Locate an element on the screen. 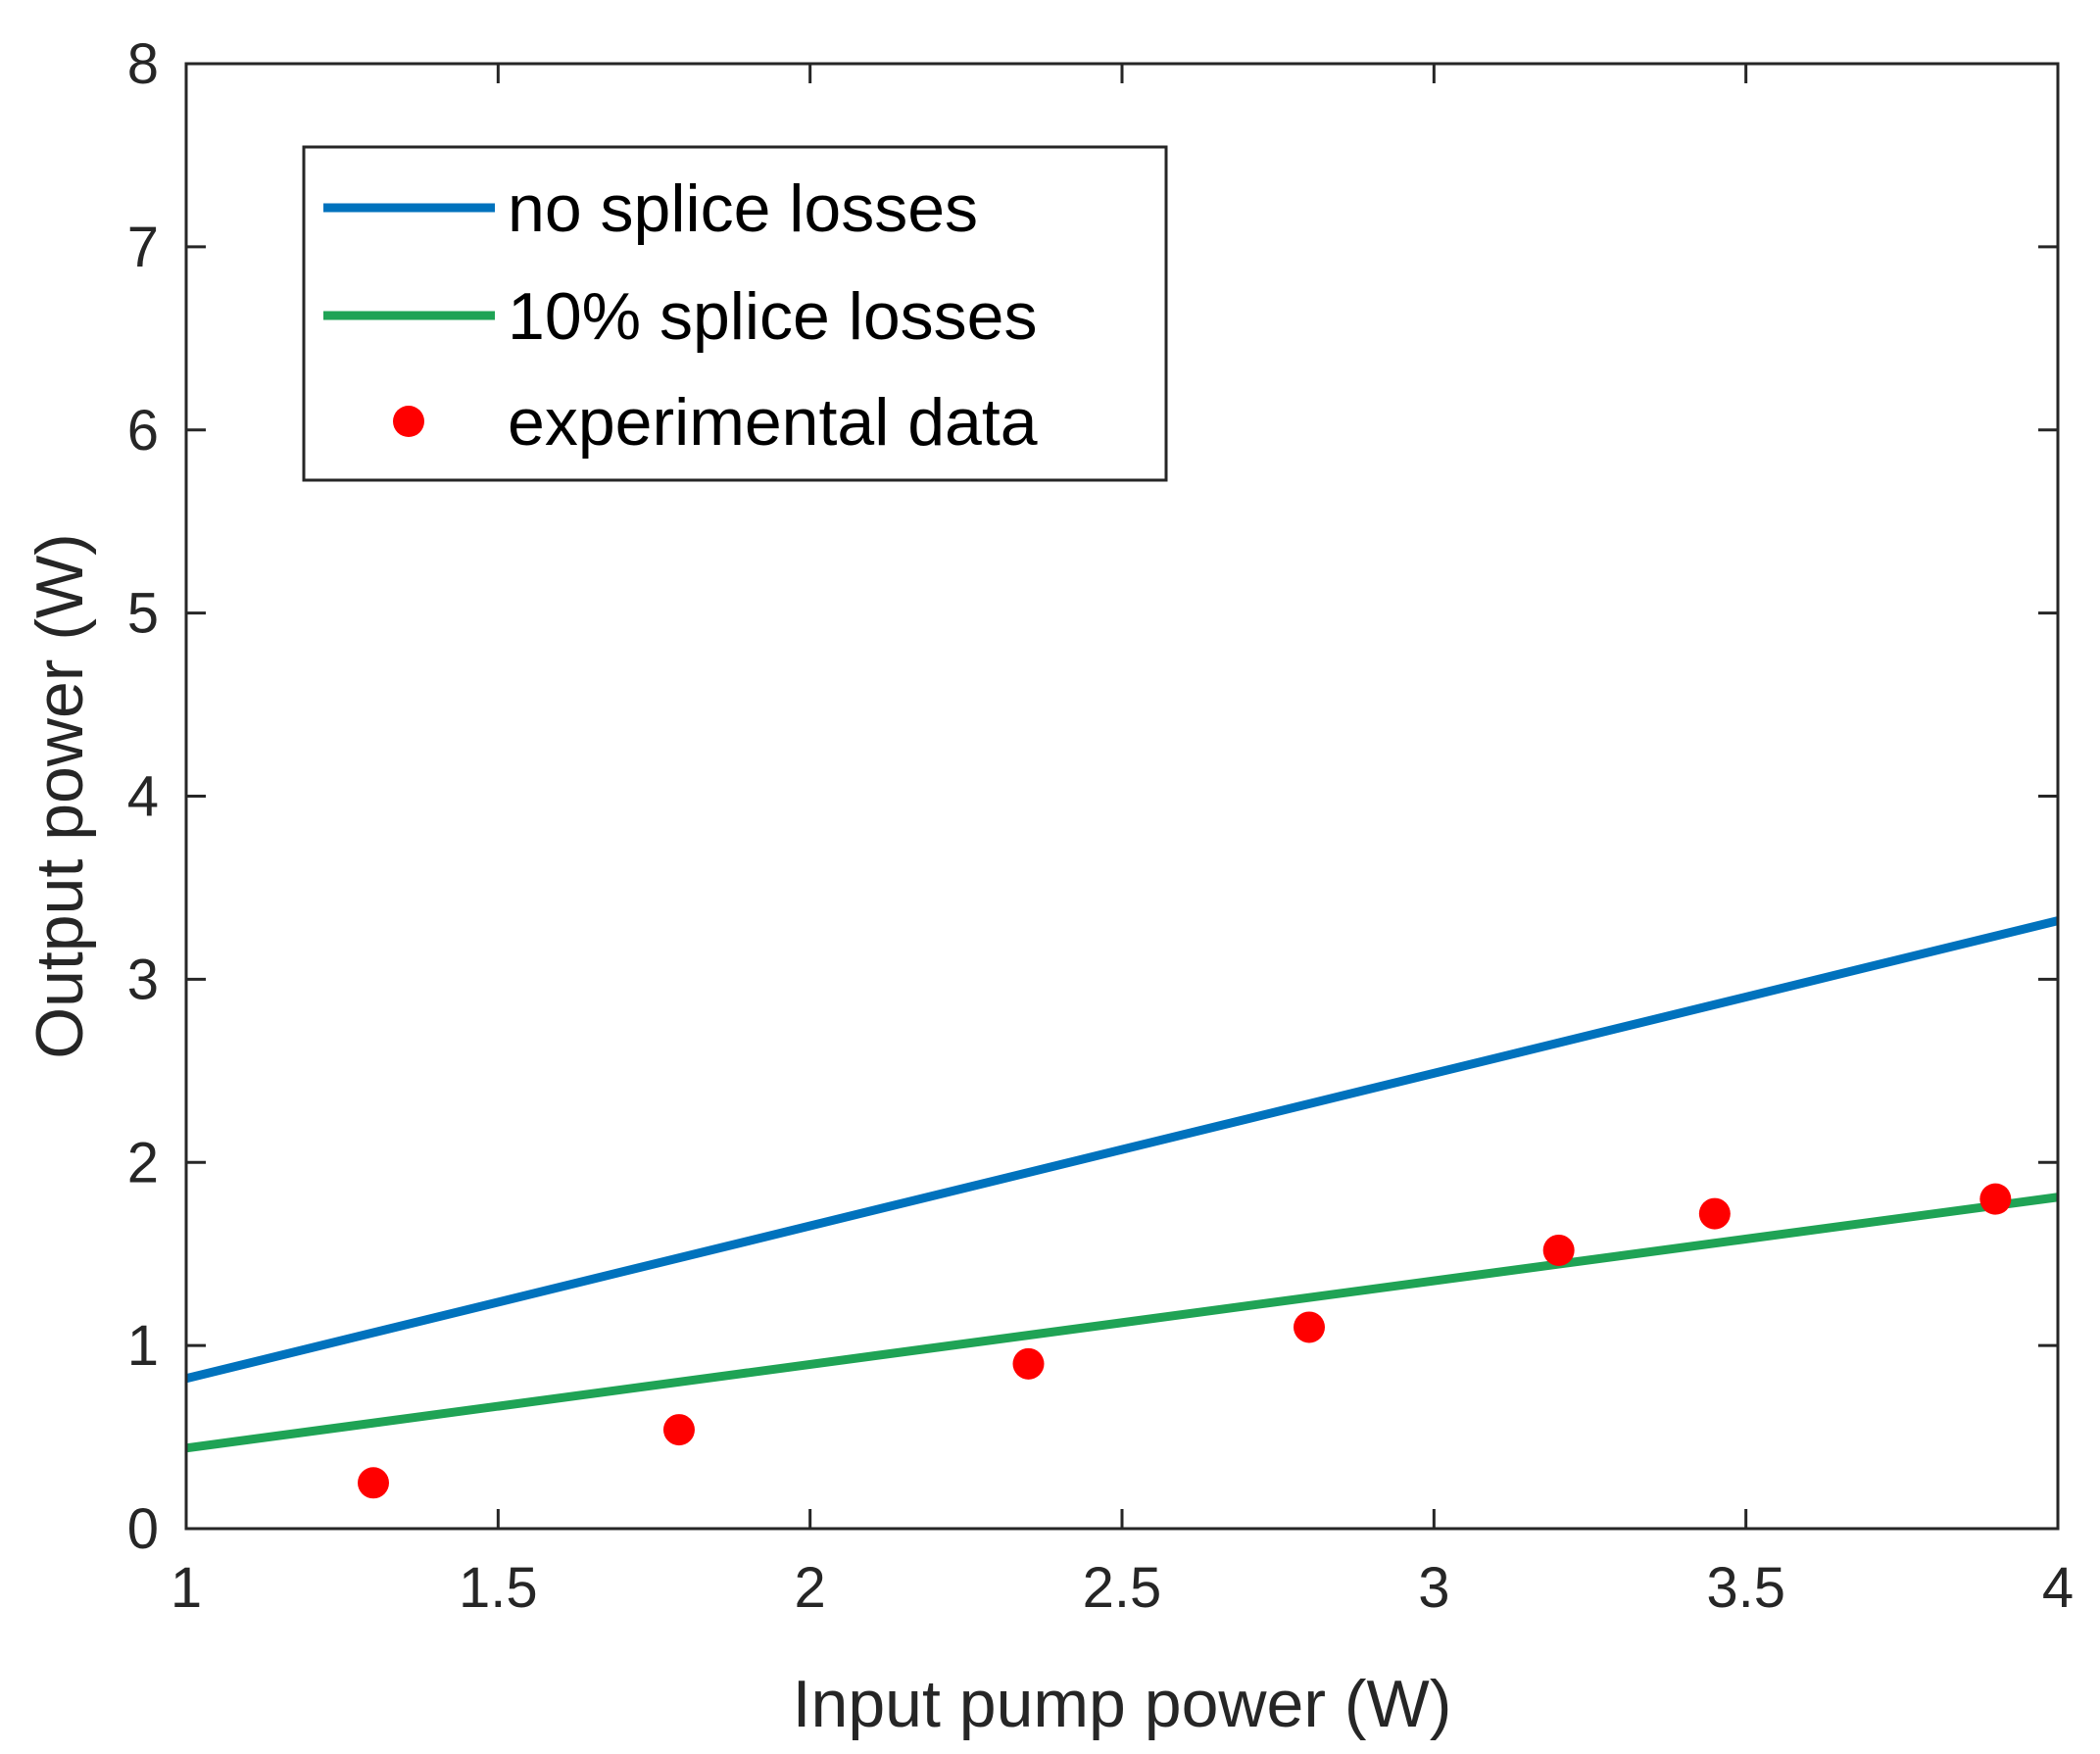  x-tick-label: 2 is located at coordinates (811, 1588).